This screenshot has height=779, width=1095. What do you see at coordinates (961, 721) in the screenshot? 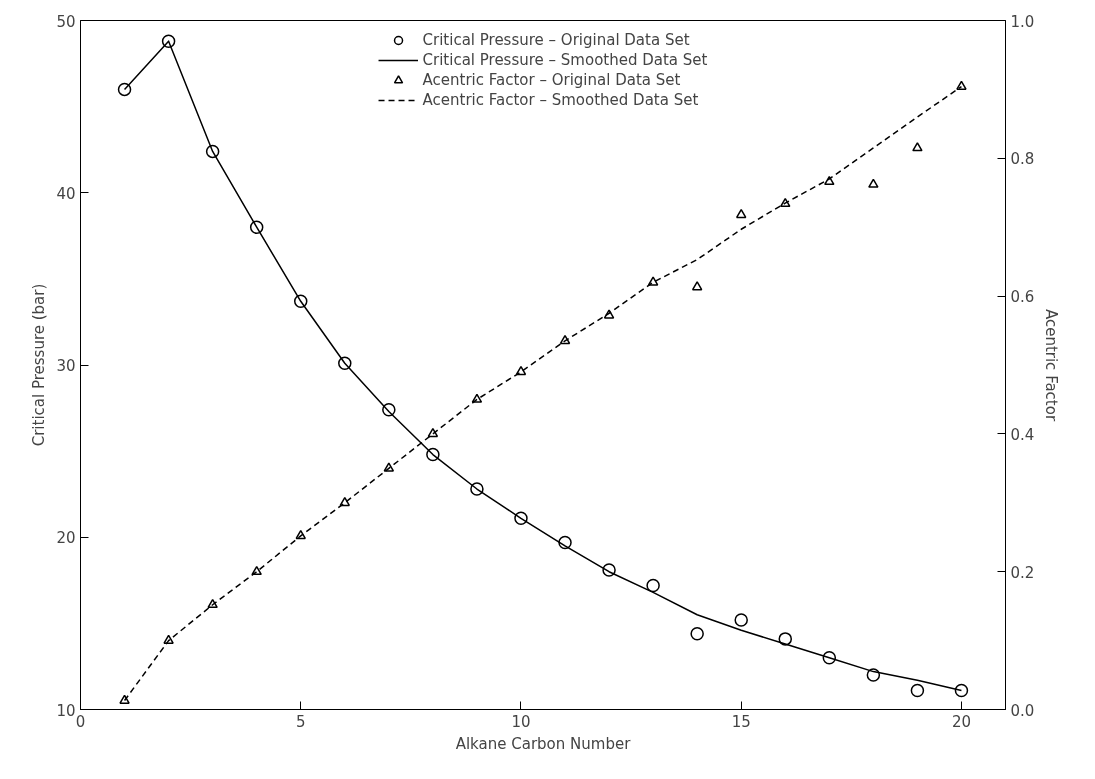
I see `x-tick-label: 20` at bounding box center [961, 721].